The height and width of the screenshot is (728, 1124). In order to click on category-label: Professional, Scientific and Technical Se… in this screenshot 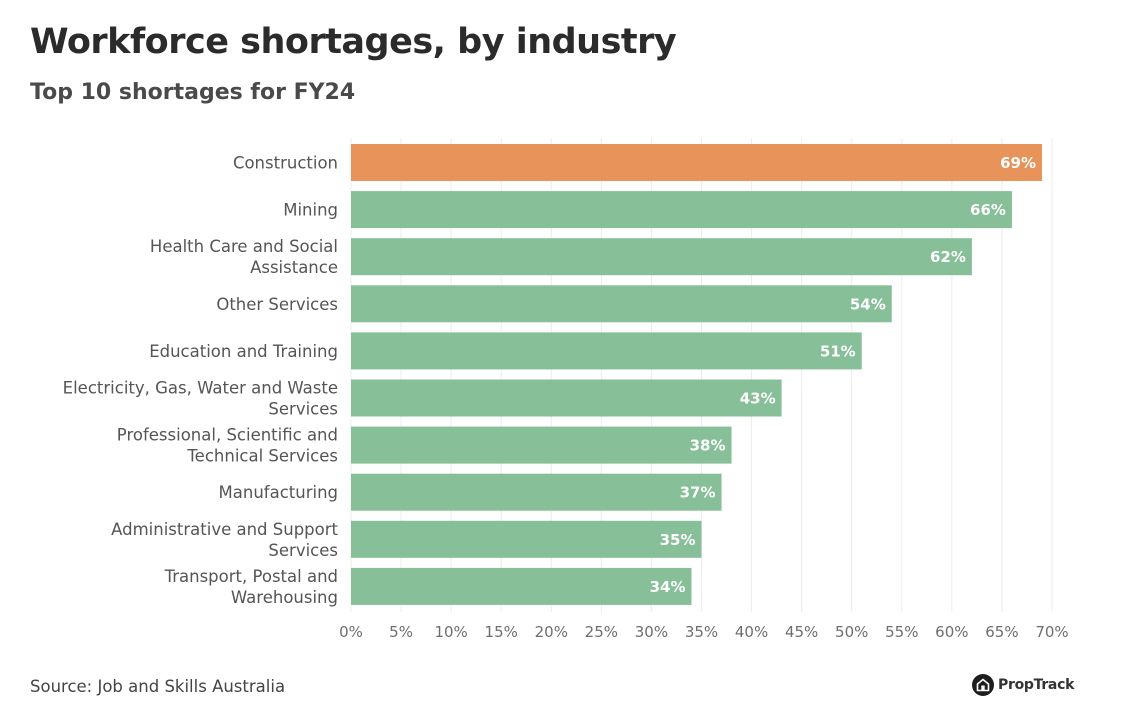, I will do `click(227, 446)`.